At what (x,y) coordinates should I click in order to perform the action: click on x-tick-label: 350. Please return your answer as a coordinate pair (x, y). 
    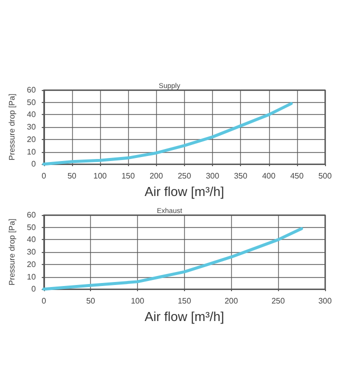
    Looking at the image, I should click on (241, 176).